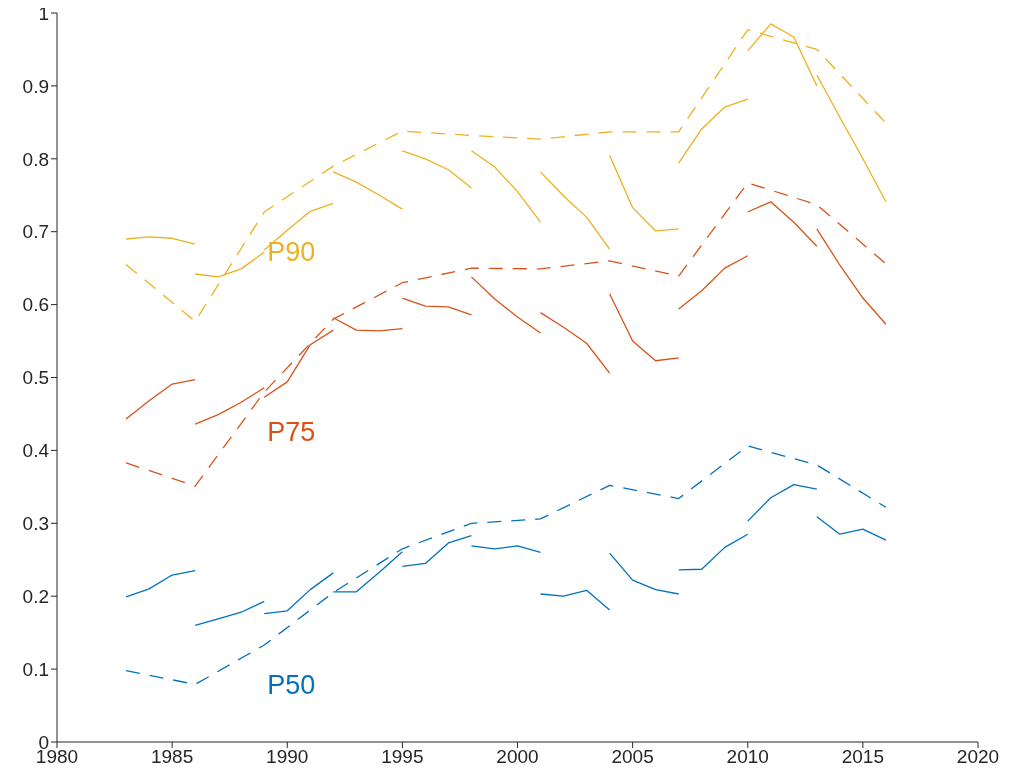 Image resolution: width=1009 pixels, height=782 pixels. What do you see at coordinates (291, 432) in the screenshot?
I see `series-label: P75` at bounding box center [291, 432].